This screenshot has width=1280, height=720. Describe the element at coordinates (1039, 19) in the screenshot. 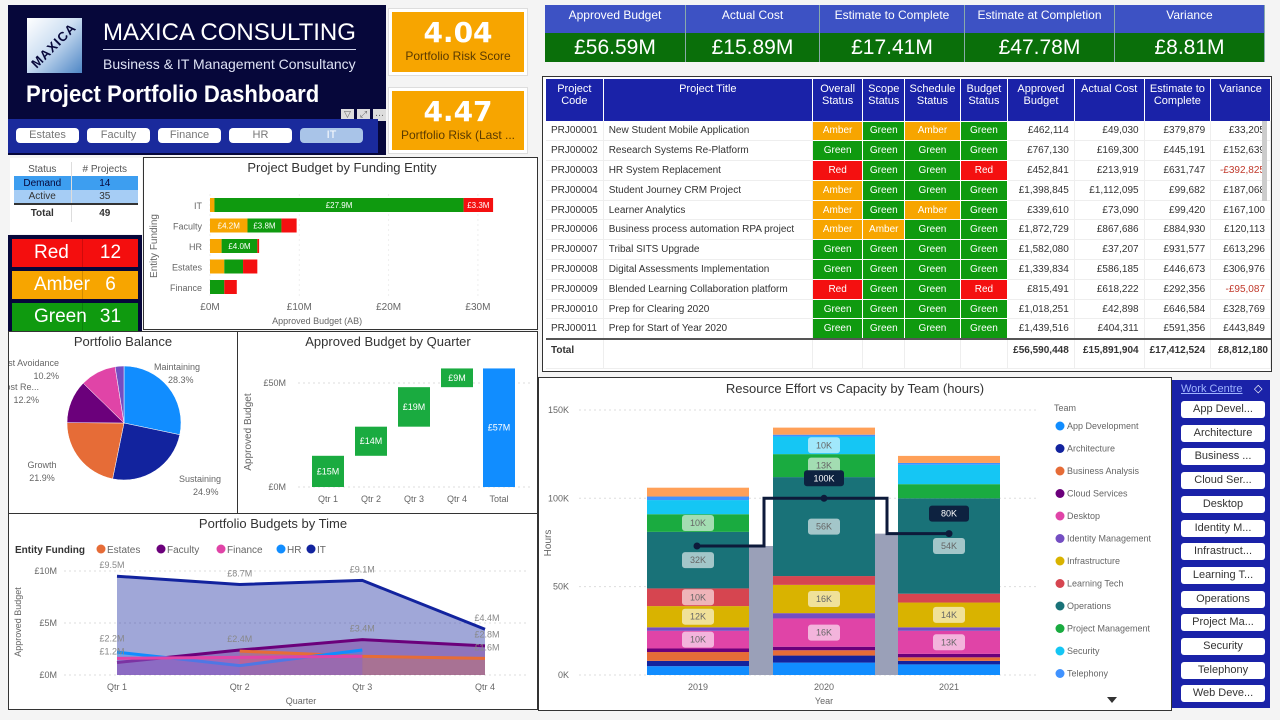

I see `kpi-label: Estimate at Completion` at that location.